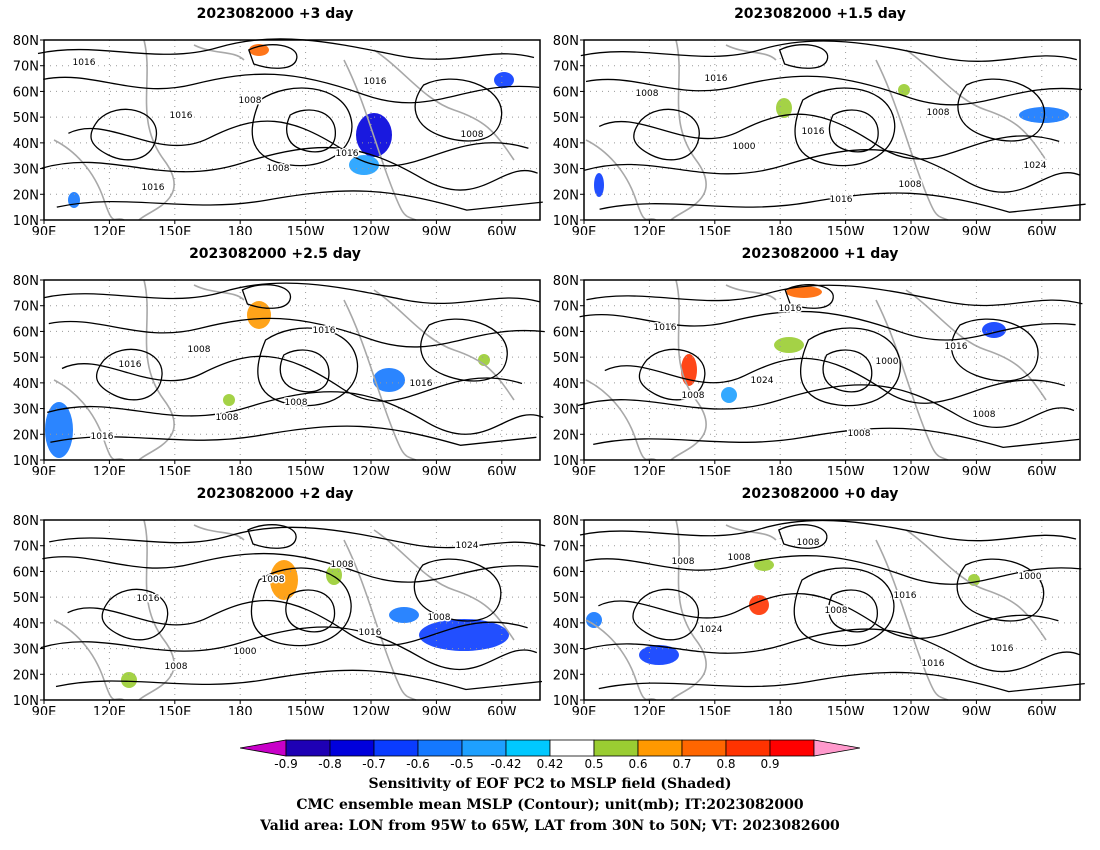 The height and width of the screenshot is (850, 1100). Describe the element at coordinates (770, 764) in the screenshot. I see `colorbar-label: 0.9` at that location.